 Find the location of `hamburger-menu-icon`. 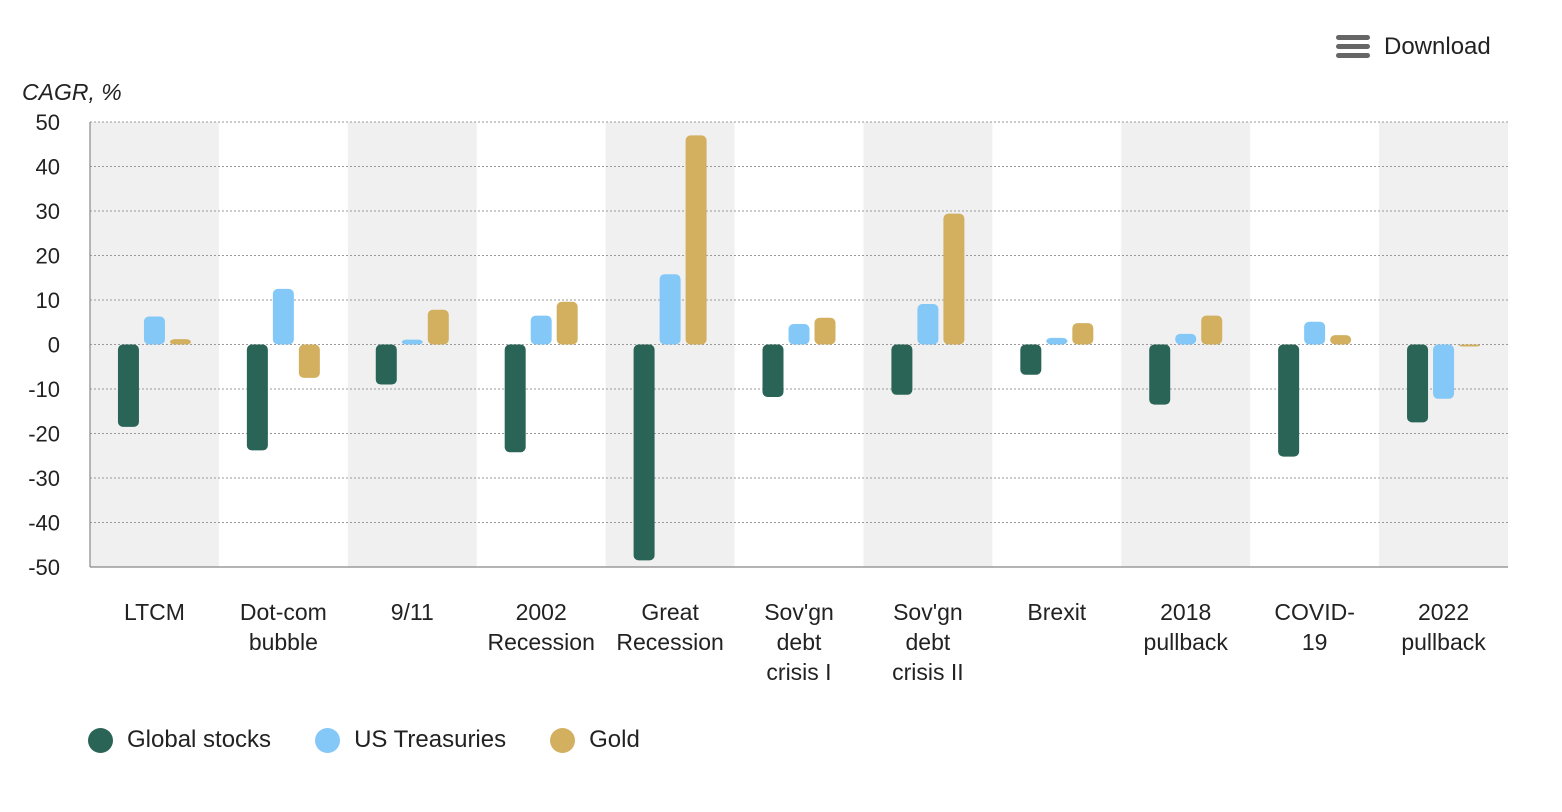

hamburger-menu-icon is located at coordinates (1353, 47).